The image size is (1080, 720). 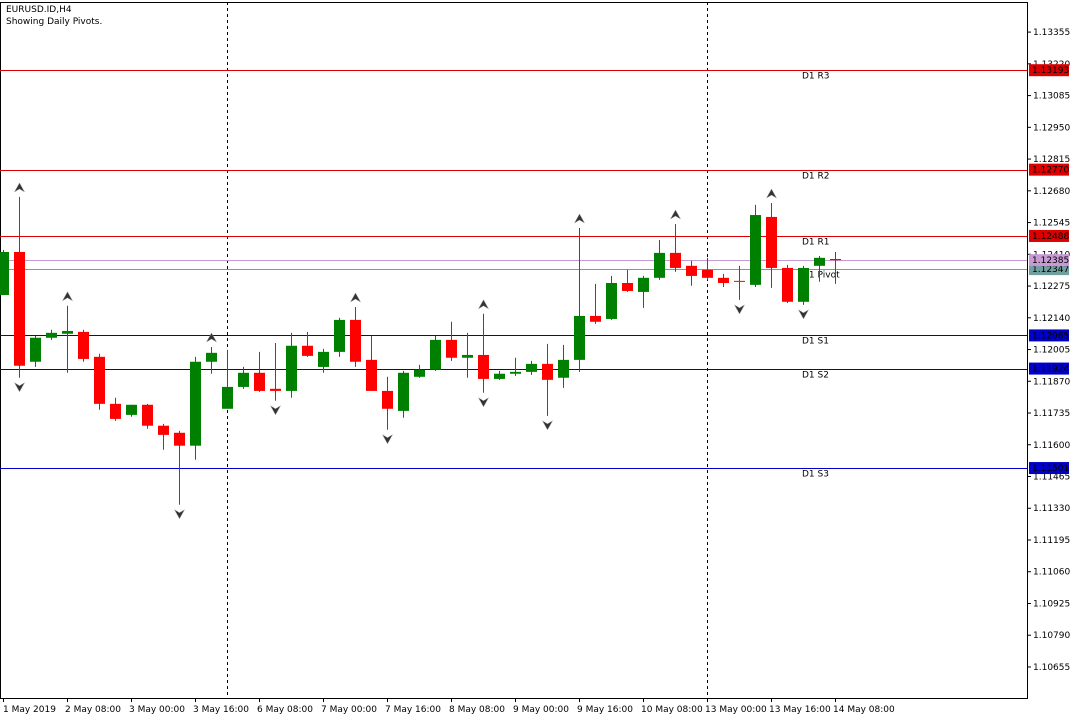 What do you see at coordinates (1050, 237) in the screenshot?
I see `pivot-price-label: 1.12488` at bounding box center [1050, 237].